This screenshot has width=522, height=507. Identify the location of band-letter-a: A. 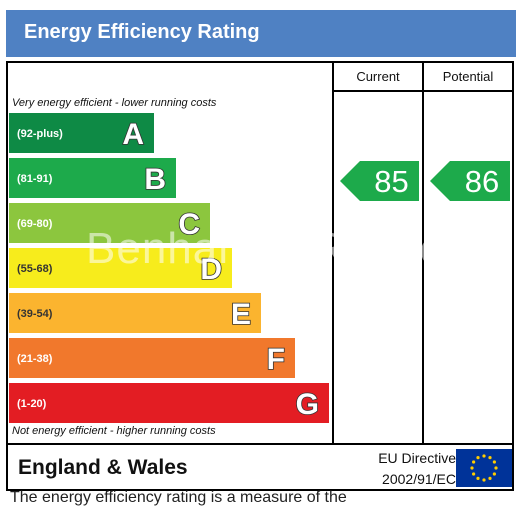
(133, 134).